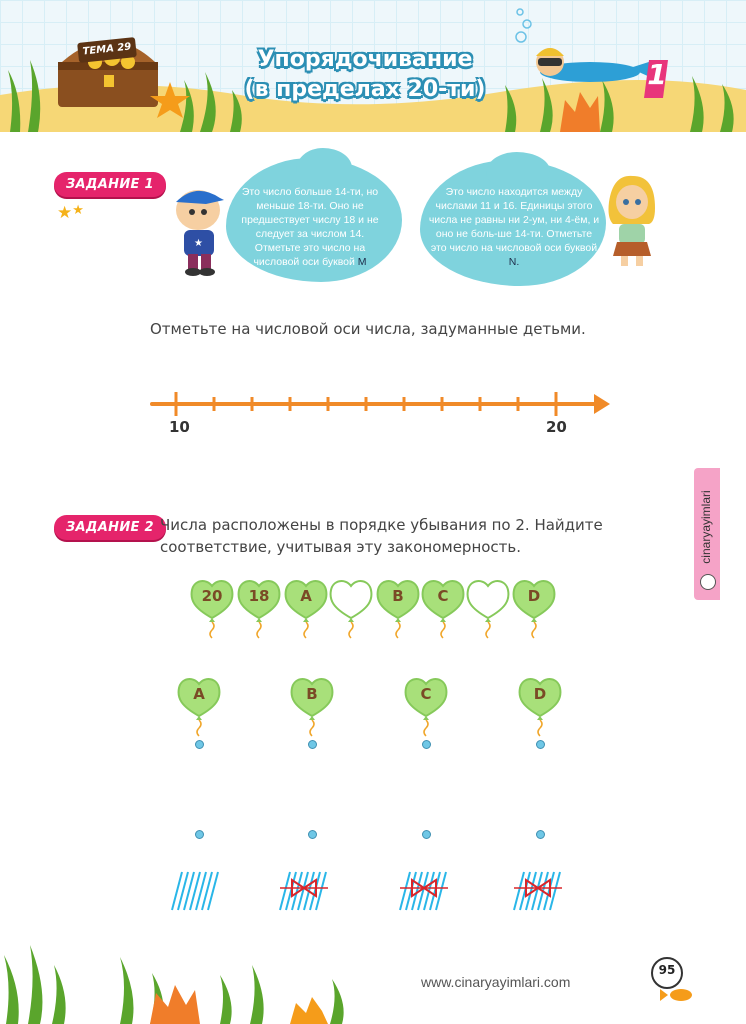  I want to click on boy-character: ★, so click(200, 233).